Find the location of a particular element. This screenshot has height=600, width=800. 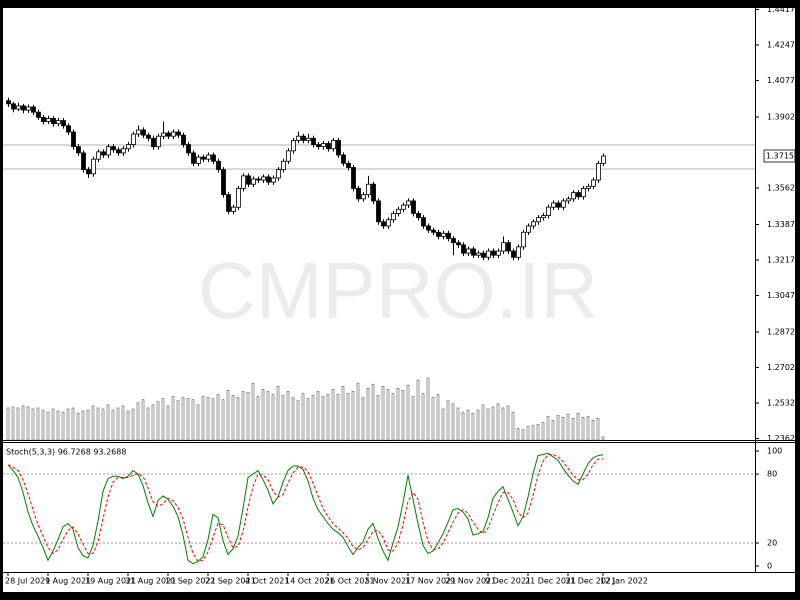

x-tick-label: 17 Nov 2021 is located at coordinates (430, 581).